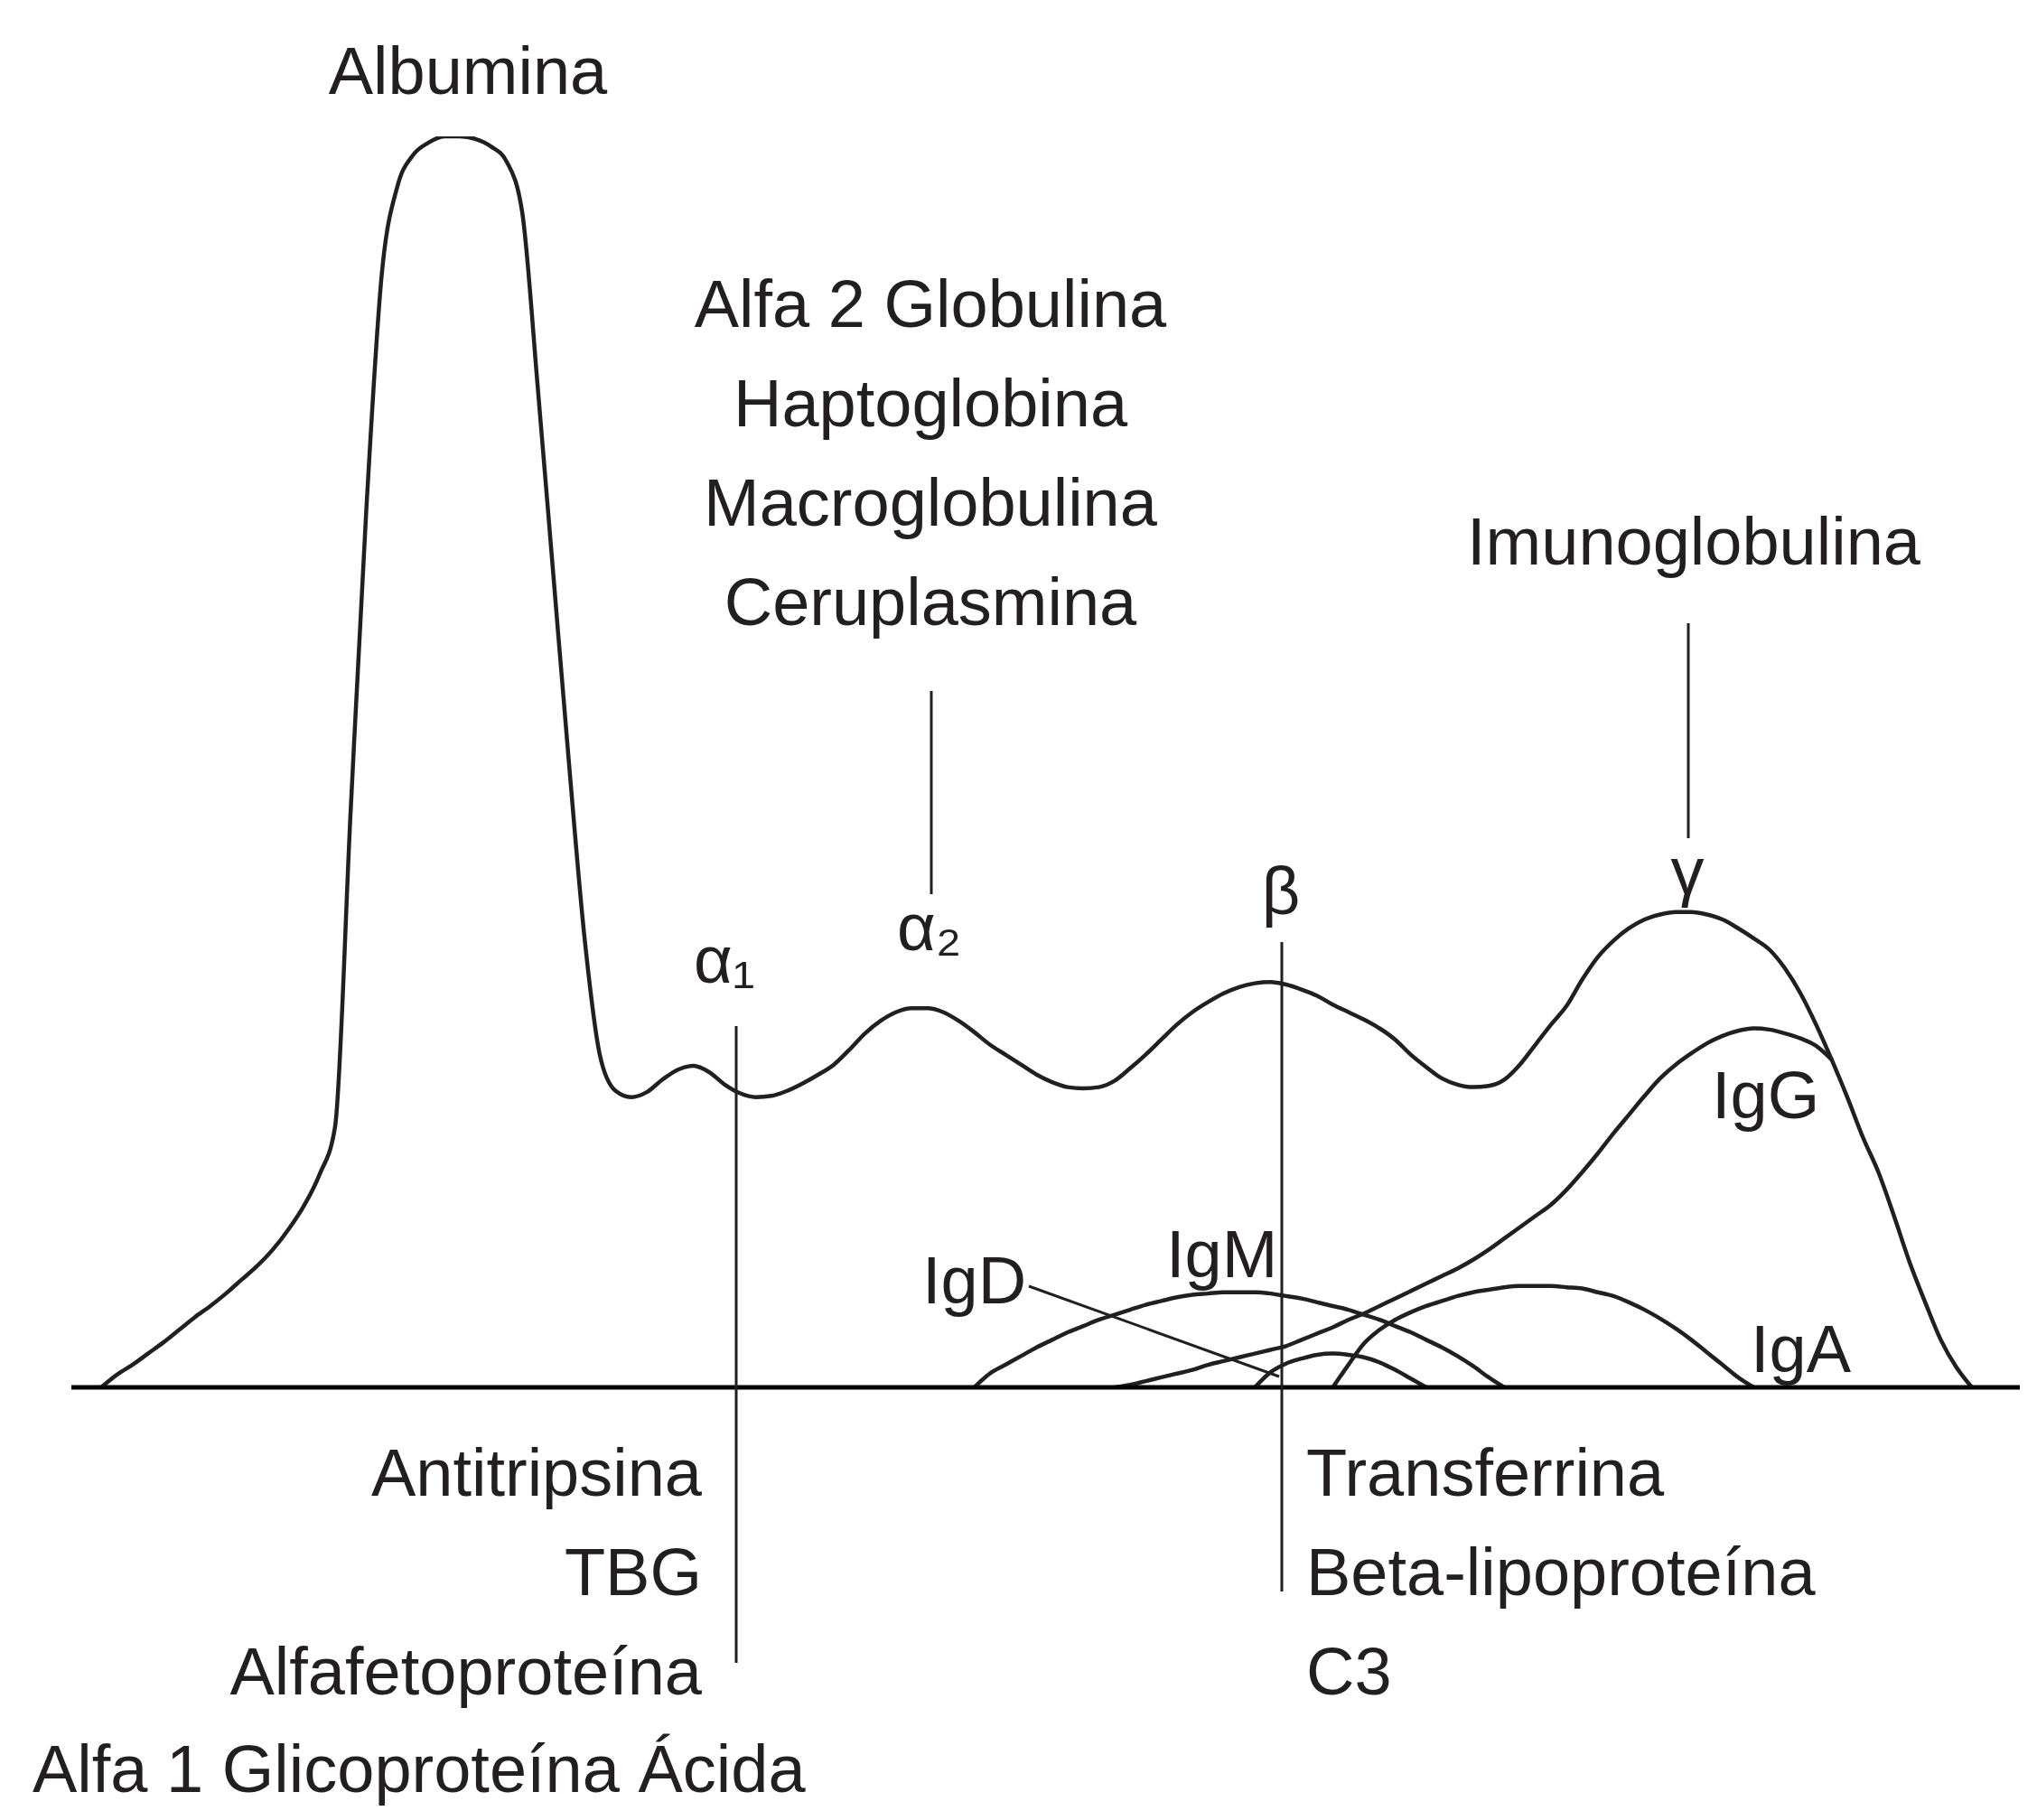  What do you see at coordinates (725, 960) in the screenshot?
I see `annotation: α₁` at bounding box center [725, 960].